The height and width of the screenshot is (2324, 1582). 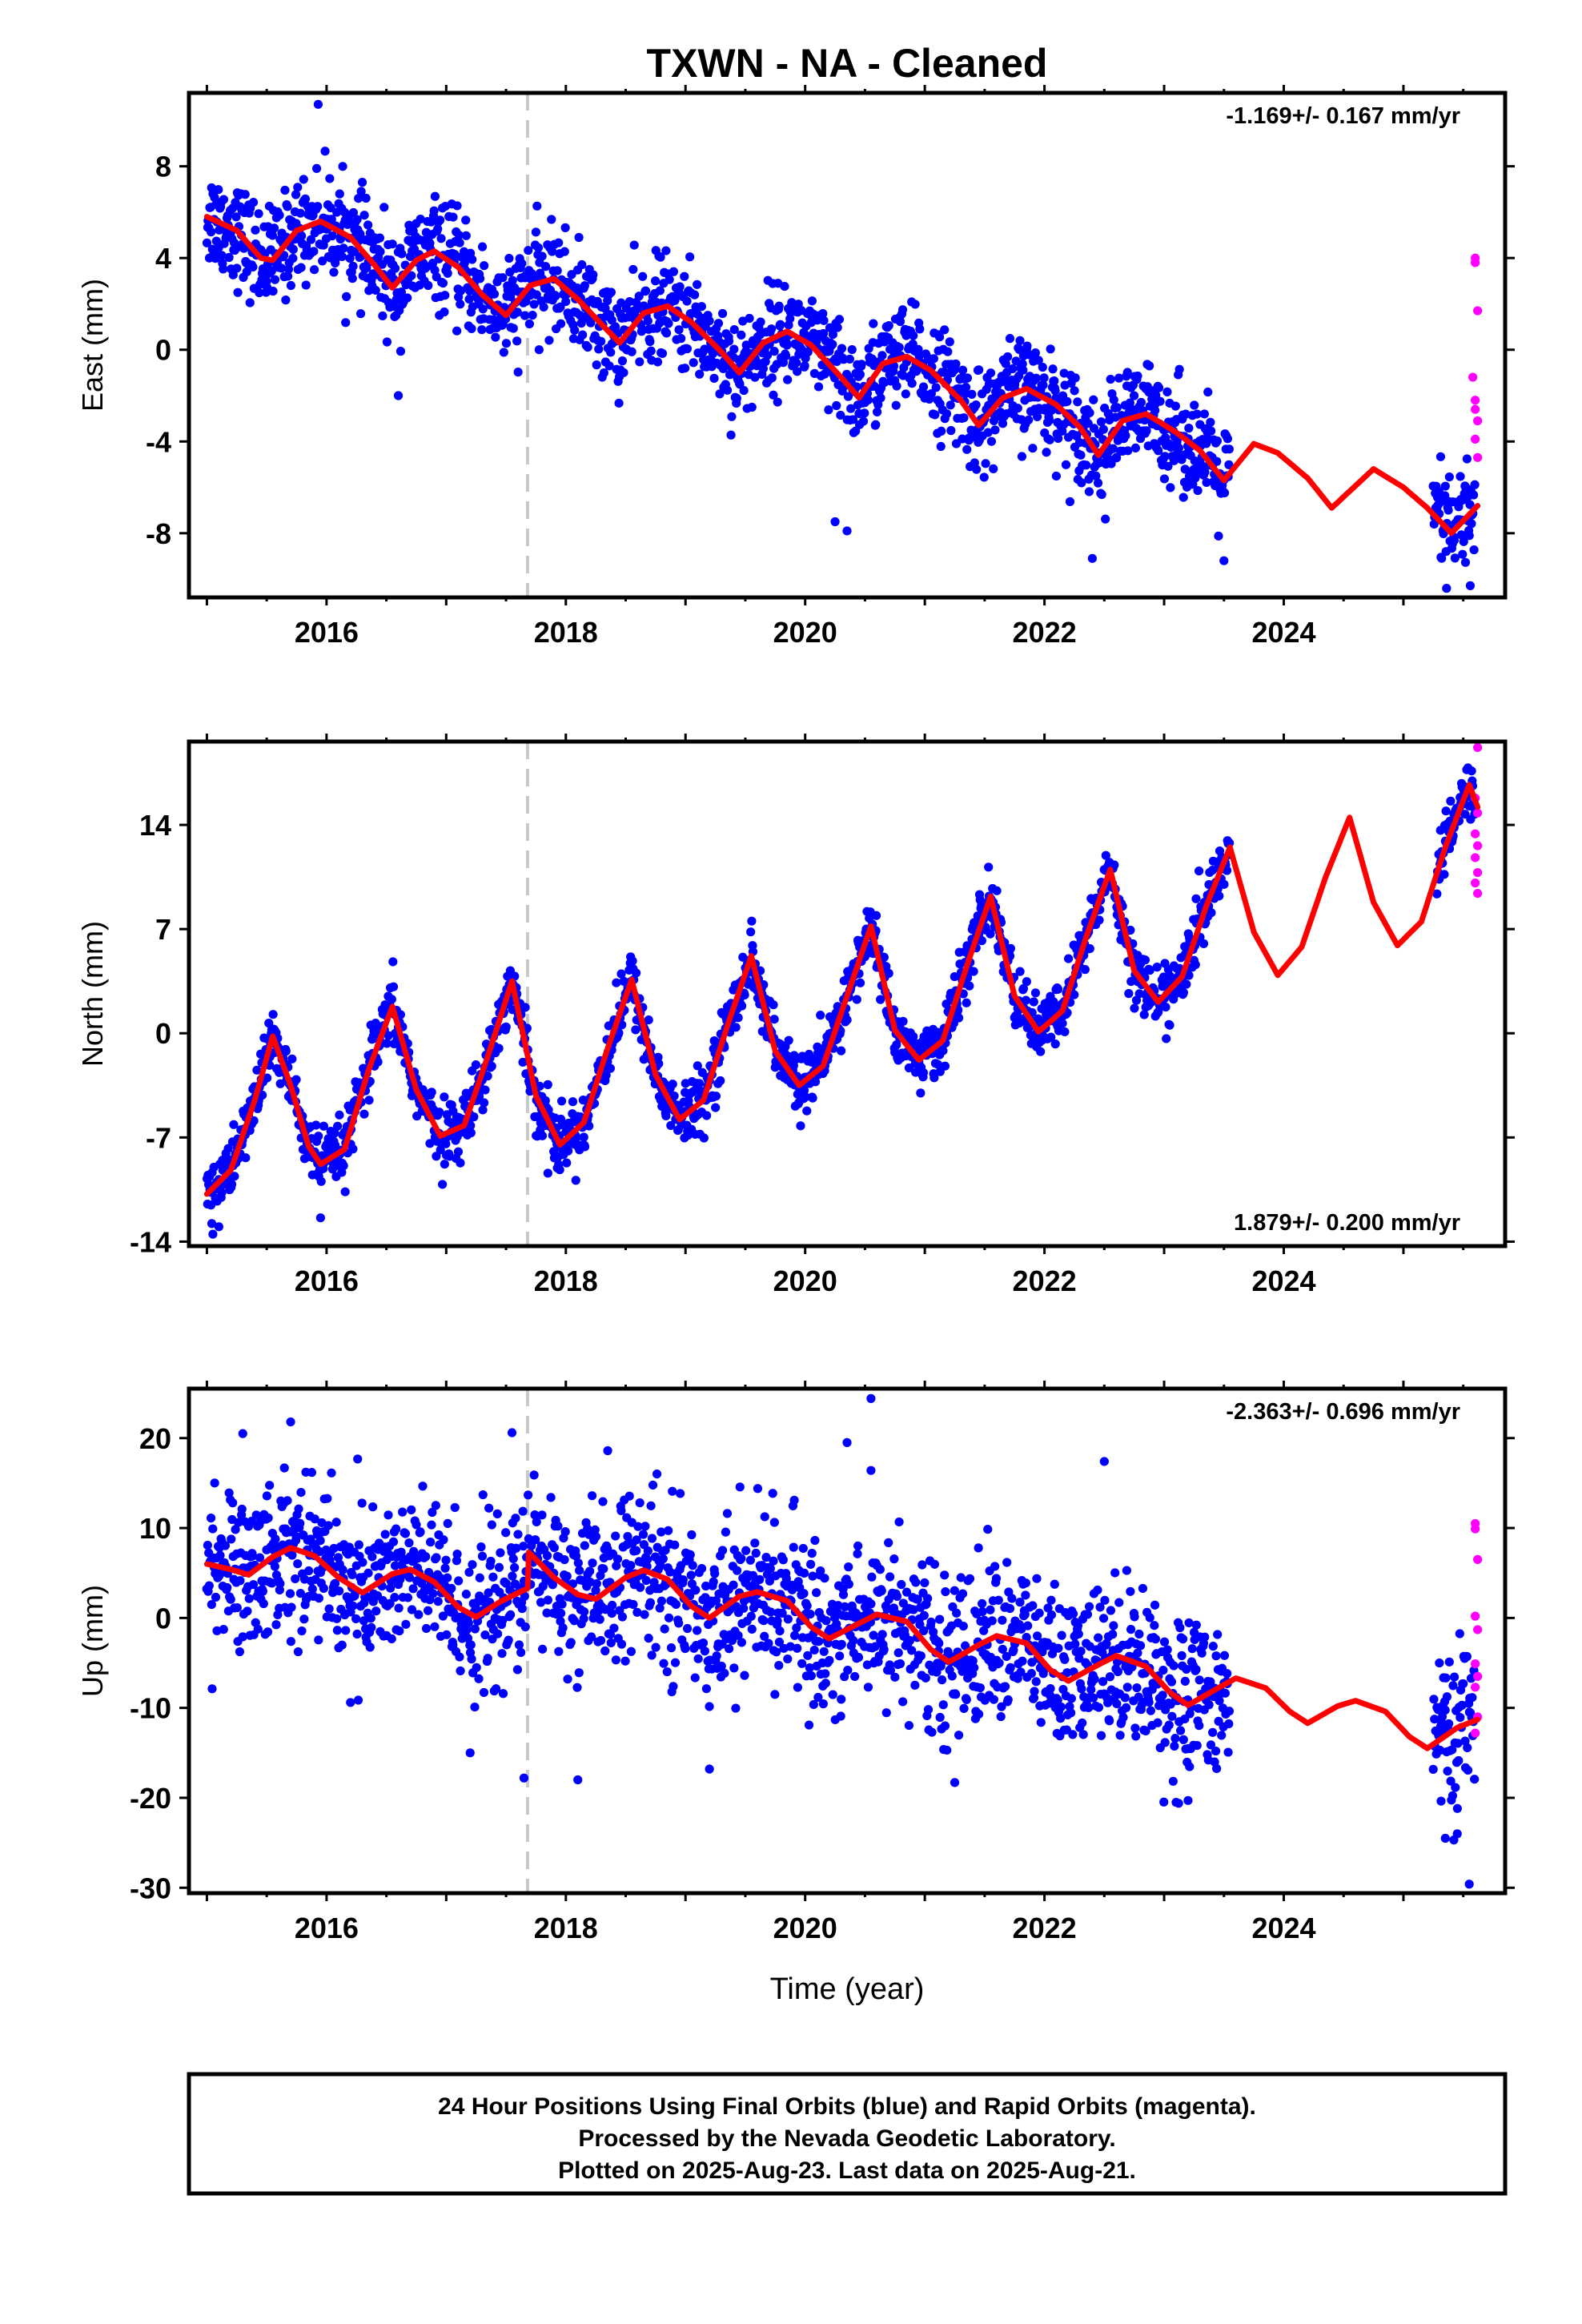 I want to click on east-y-tick-label: 4, so click(x=163, y=258).